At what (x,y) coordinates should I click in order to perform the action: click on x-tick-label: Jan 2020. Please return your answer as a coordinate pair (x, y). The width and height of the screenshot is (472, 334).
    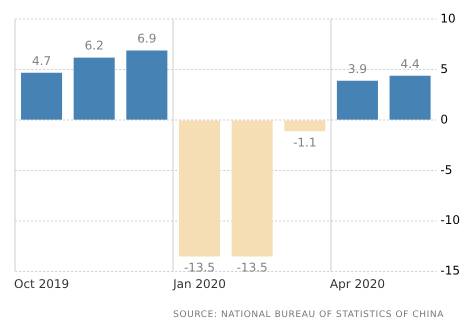
    Looking at the image, I should click on (199, 283).